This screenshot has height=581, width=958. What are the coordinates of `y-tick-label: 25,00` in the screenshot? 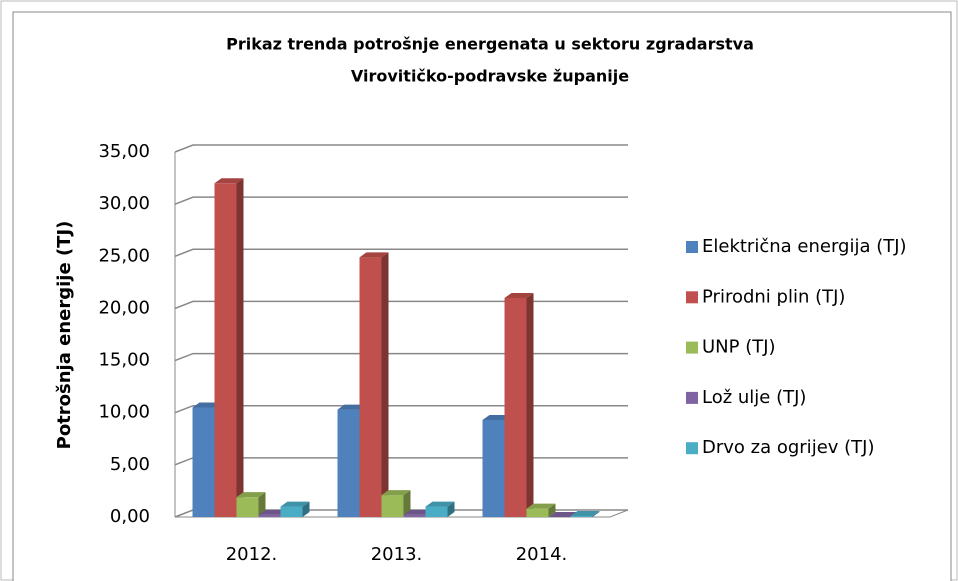 It's located at (124, 255).